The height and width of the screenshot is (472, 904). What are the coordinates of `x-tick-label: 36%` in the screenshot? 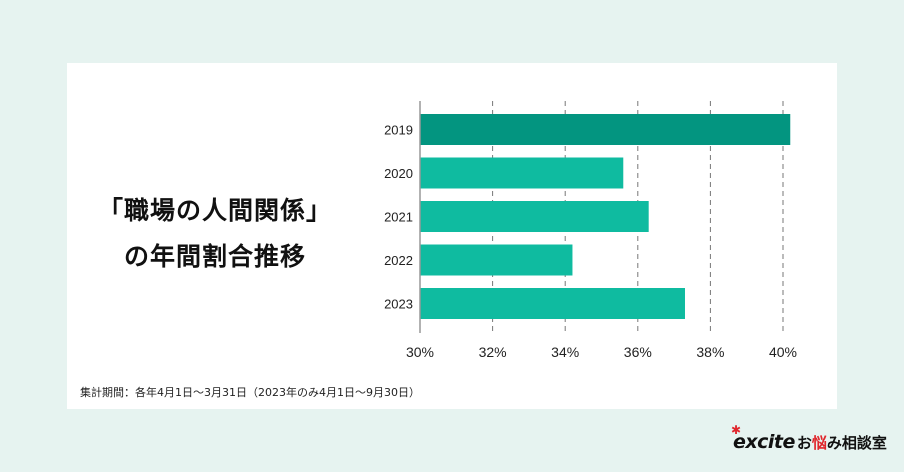 It's located at (638, 352).